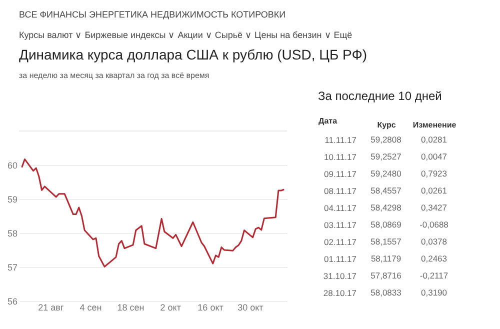  I want to click on text: 58,0833, so click(386, 293).